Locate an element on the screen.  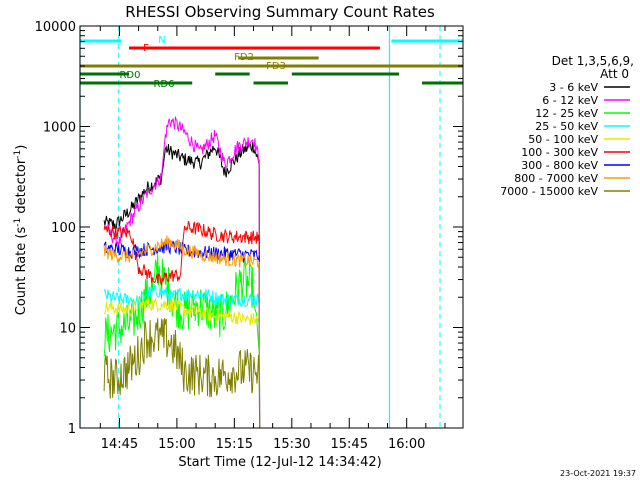
footer-timestamp: 23-Oct-2021 19:37 is located at coordinates (598, 473).